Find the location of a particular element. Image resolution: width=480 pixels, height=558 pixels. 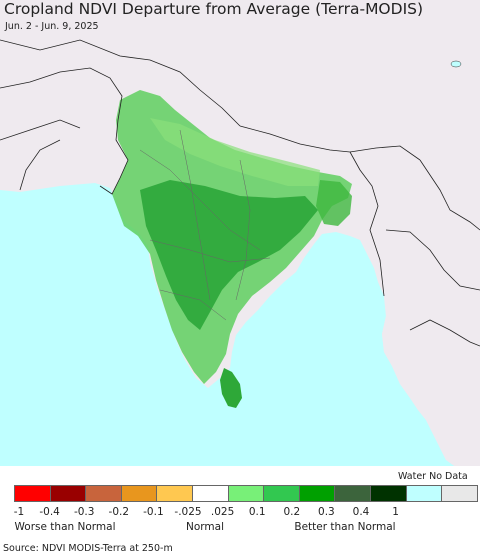

myanmar-coast is located at coordinates (431, 383).